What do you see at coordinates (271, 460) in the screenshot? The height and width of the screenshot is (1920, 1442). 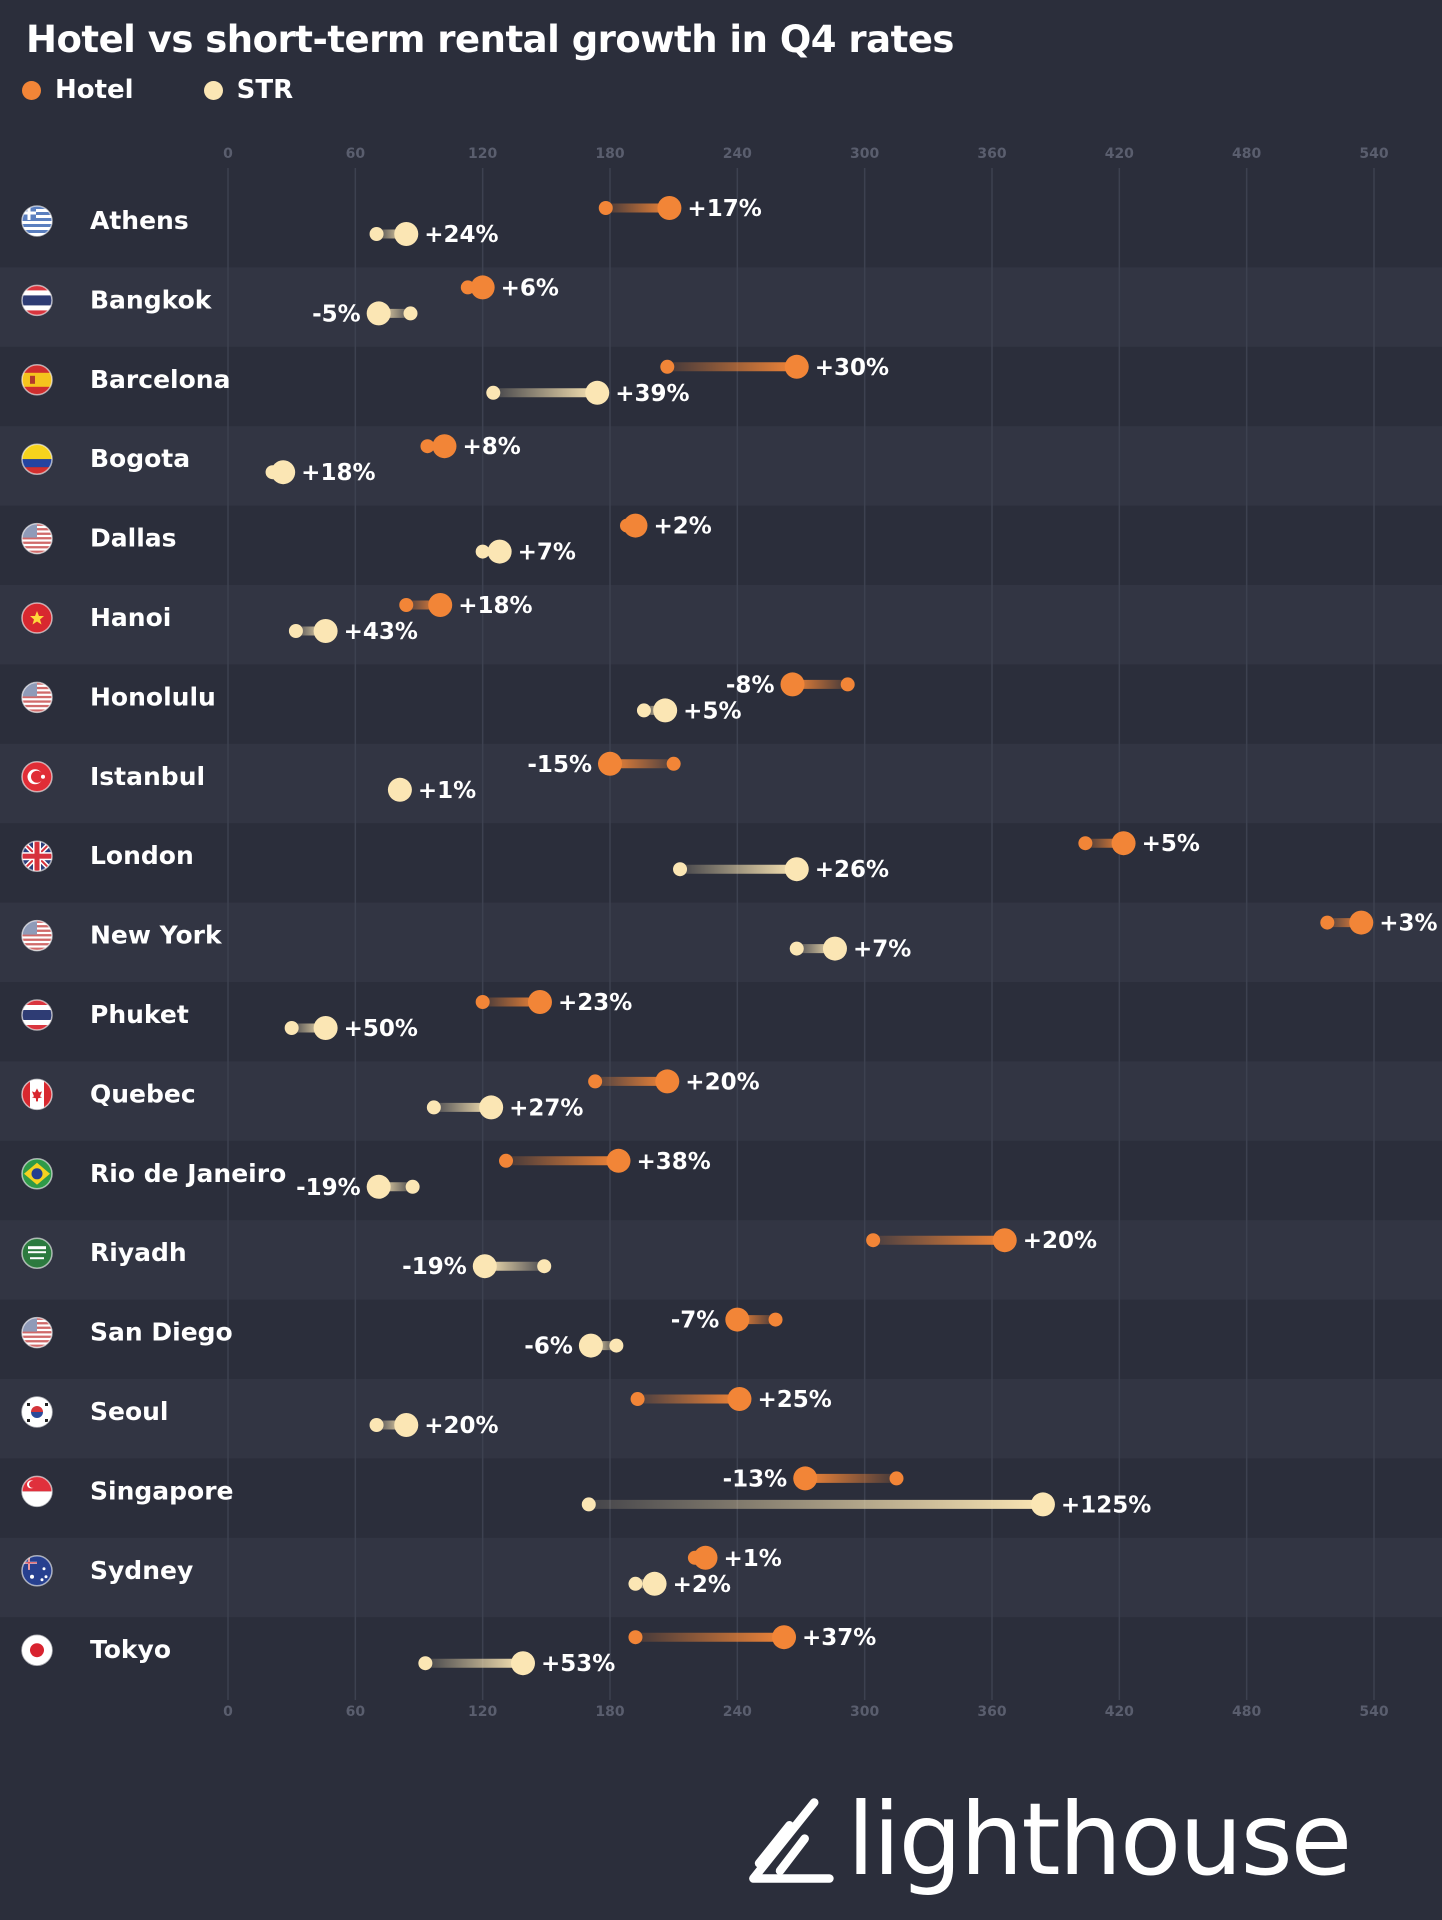 I see `row-bogota: Bogota +8% +18%` at bounding box center [271, 460].